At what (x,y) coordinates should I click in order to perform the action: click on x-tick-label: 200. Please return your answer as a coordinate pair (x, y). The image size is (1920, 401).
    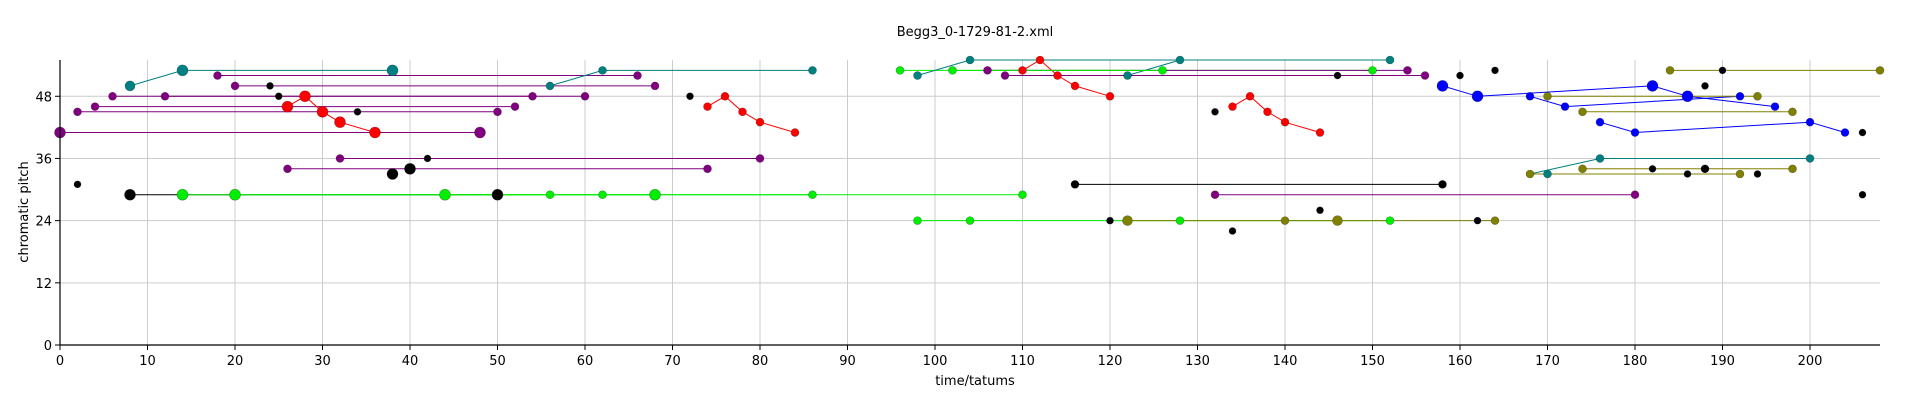
    Looking at the image, I should click on (1810, 361).